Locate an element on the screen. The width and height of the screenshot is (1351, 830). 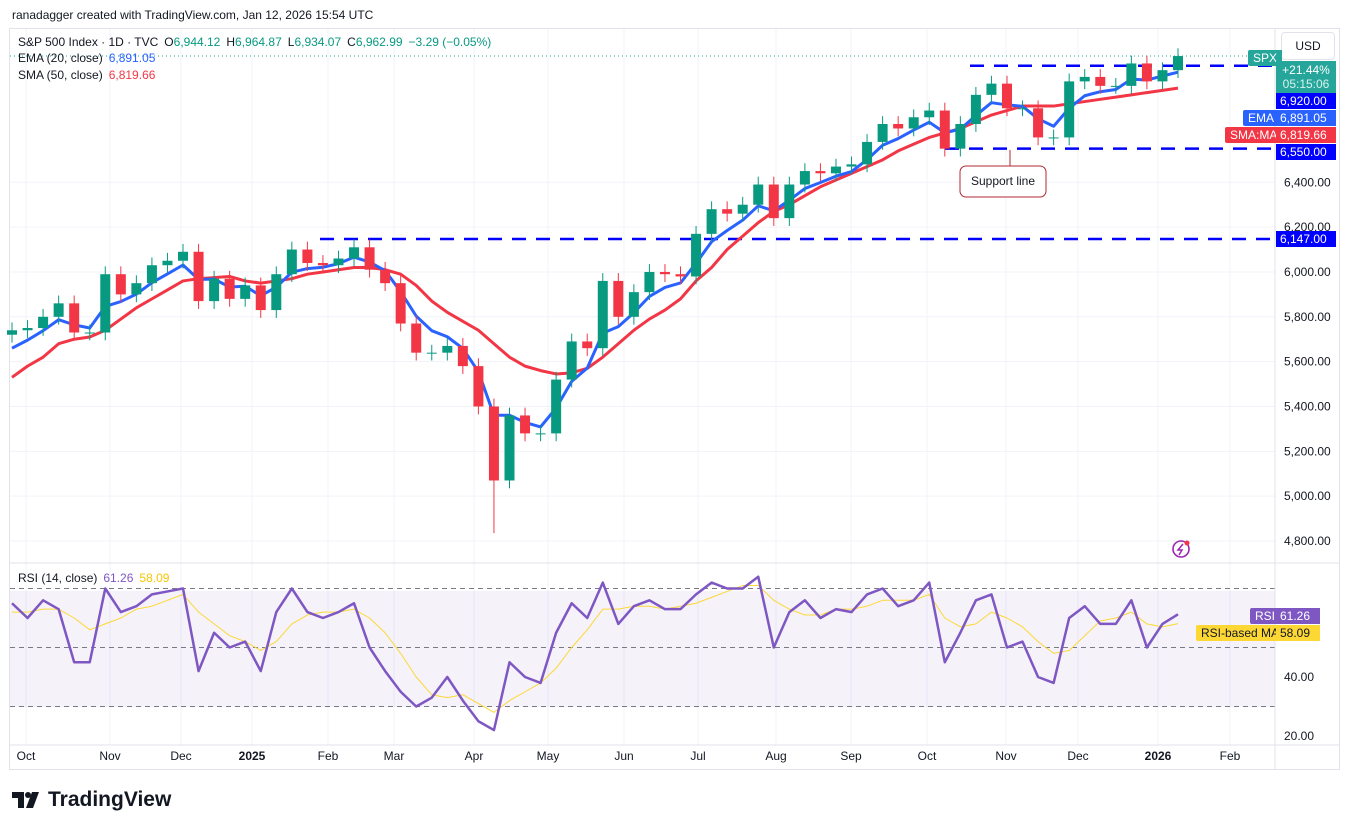
time-tick-label: Sep is located at coordinates (851, 756).